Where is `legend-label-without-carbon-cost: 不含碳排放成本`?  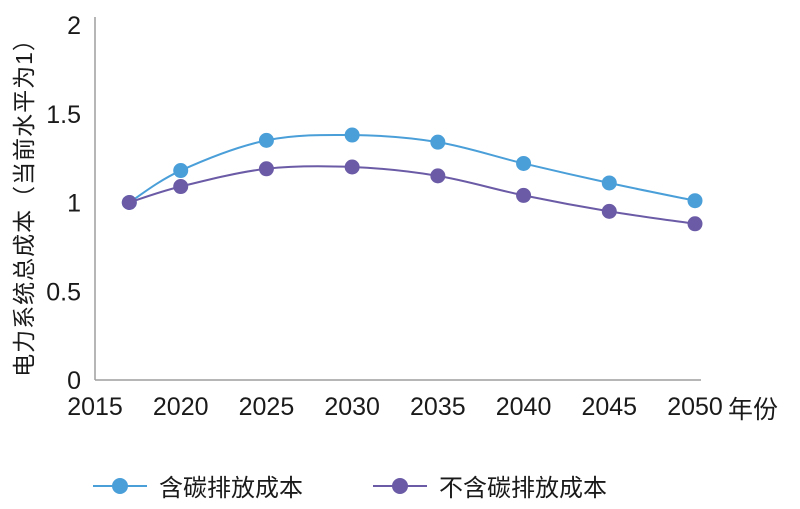 legend-label-without-carbon-cost: 不含碳排放成本 is located at coordinates (523, 488).